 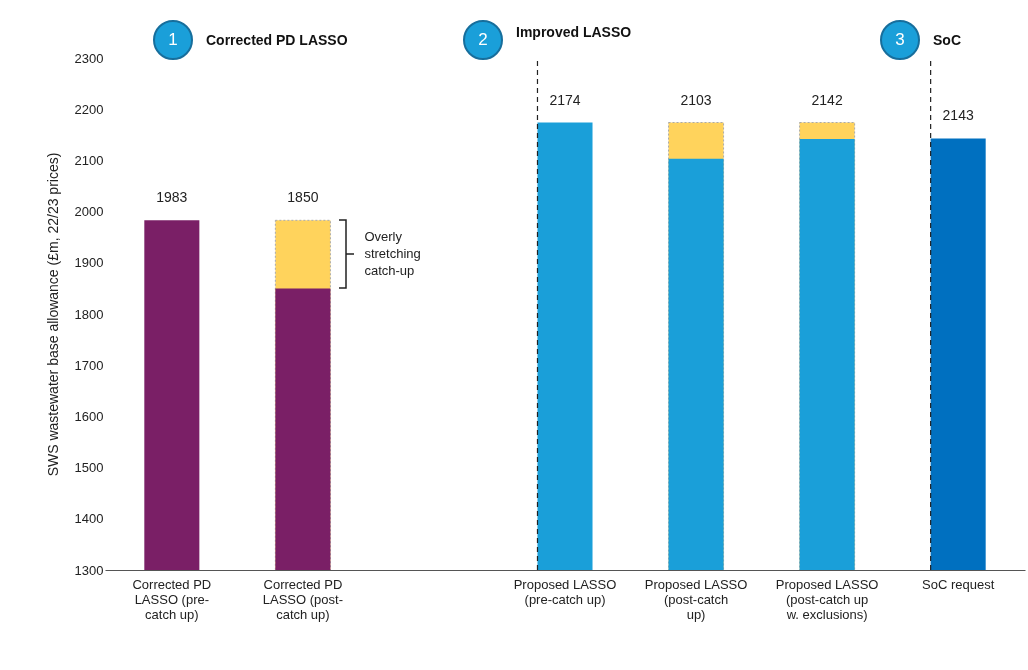 I want to click on annotation: 1850, so click(x=303, y=197).